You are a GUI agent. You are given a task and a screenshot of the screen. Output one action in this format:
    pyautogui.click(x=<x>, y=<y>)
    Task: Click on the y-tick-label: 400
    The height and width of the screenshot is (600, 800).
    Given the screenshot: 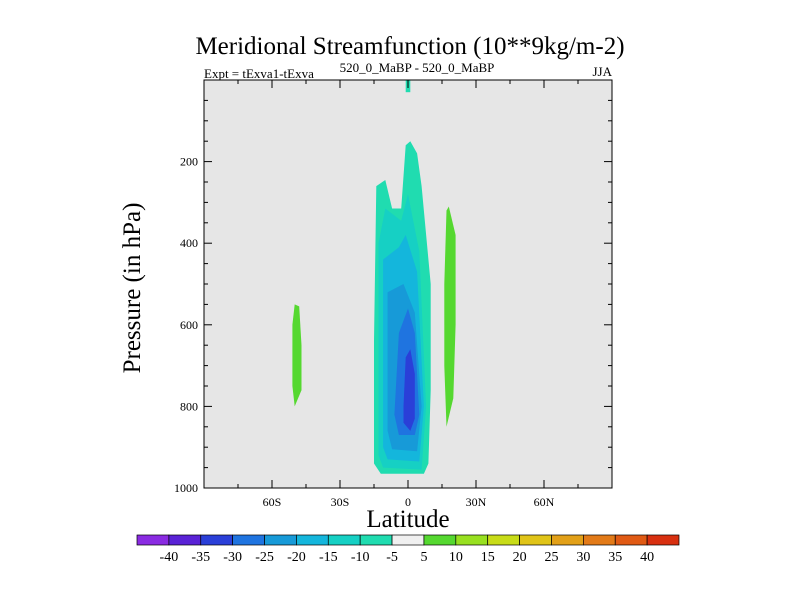 What is the action you would take?
    pyautogui.click(x=189, y=243)
    